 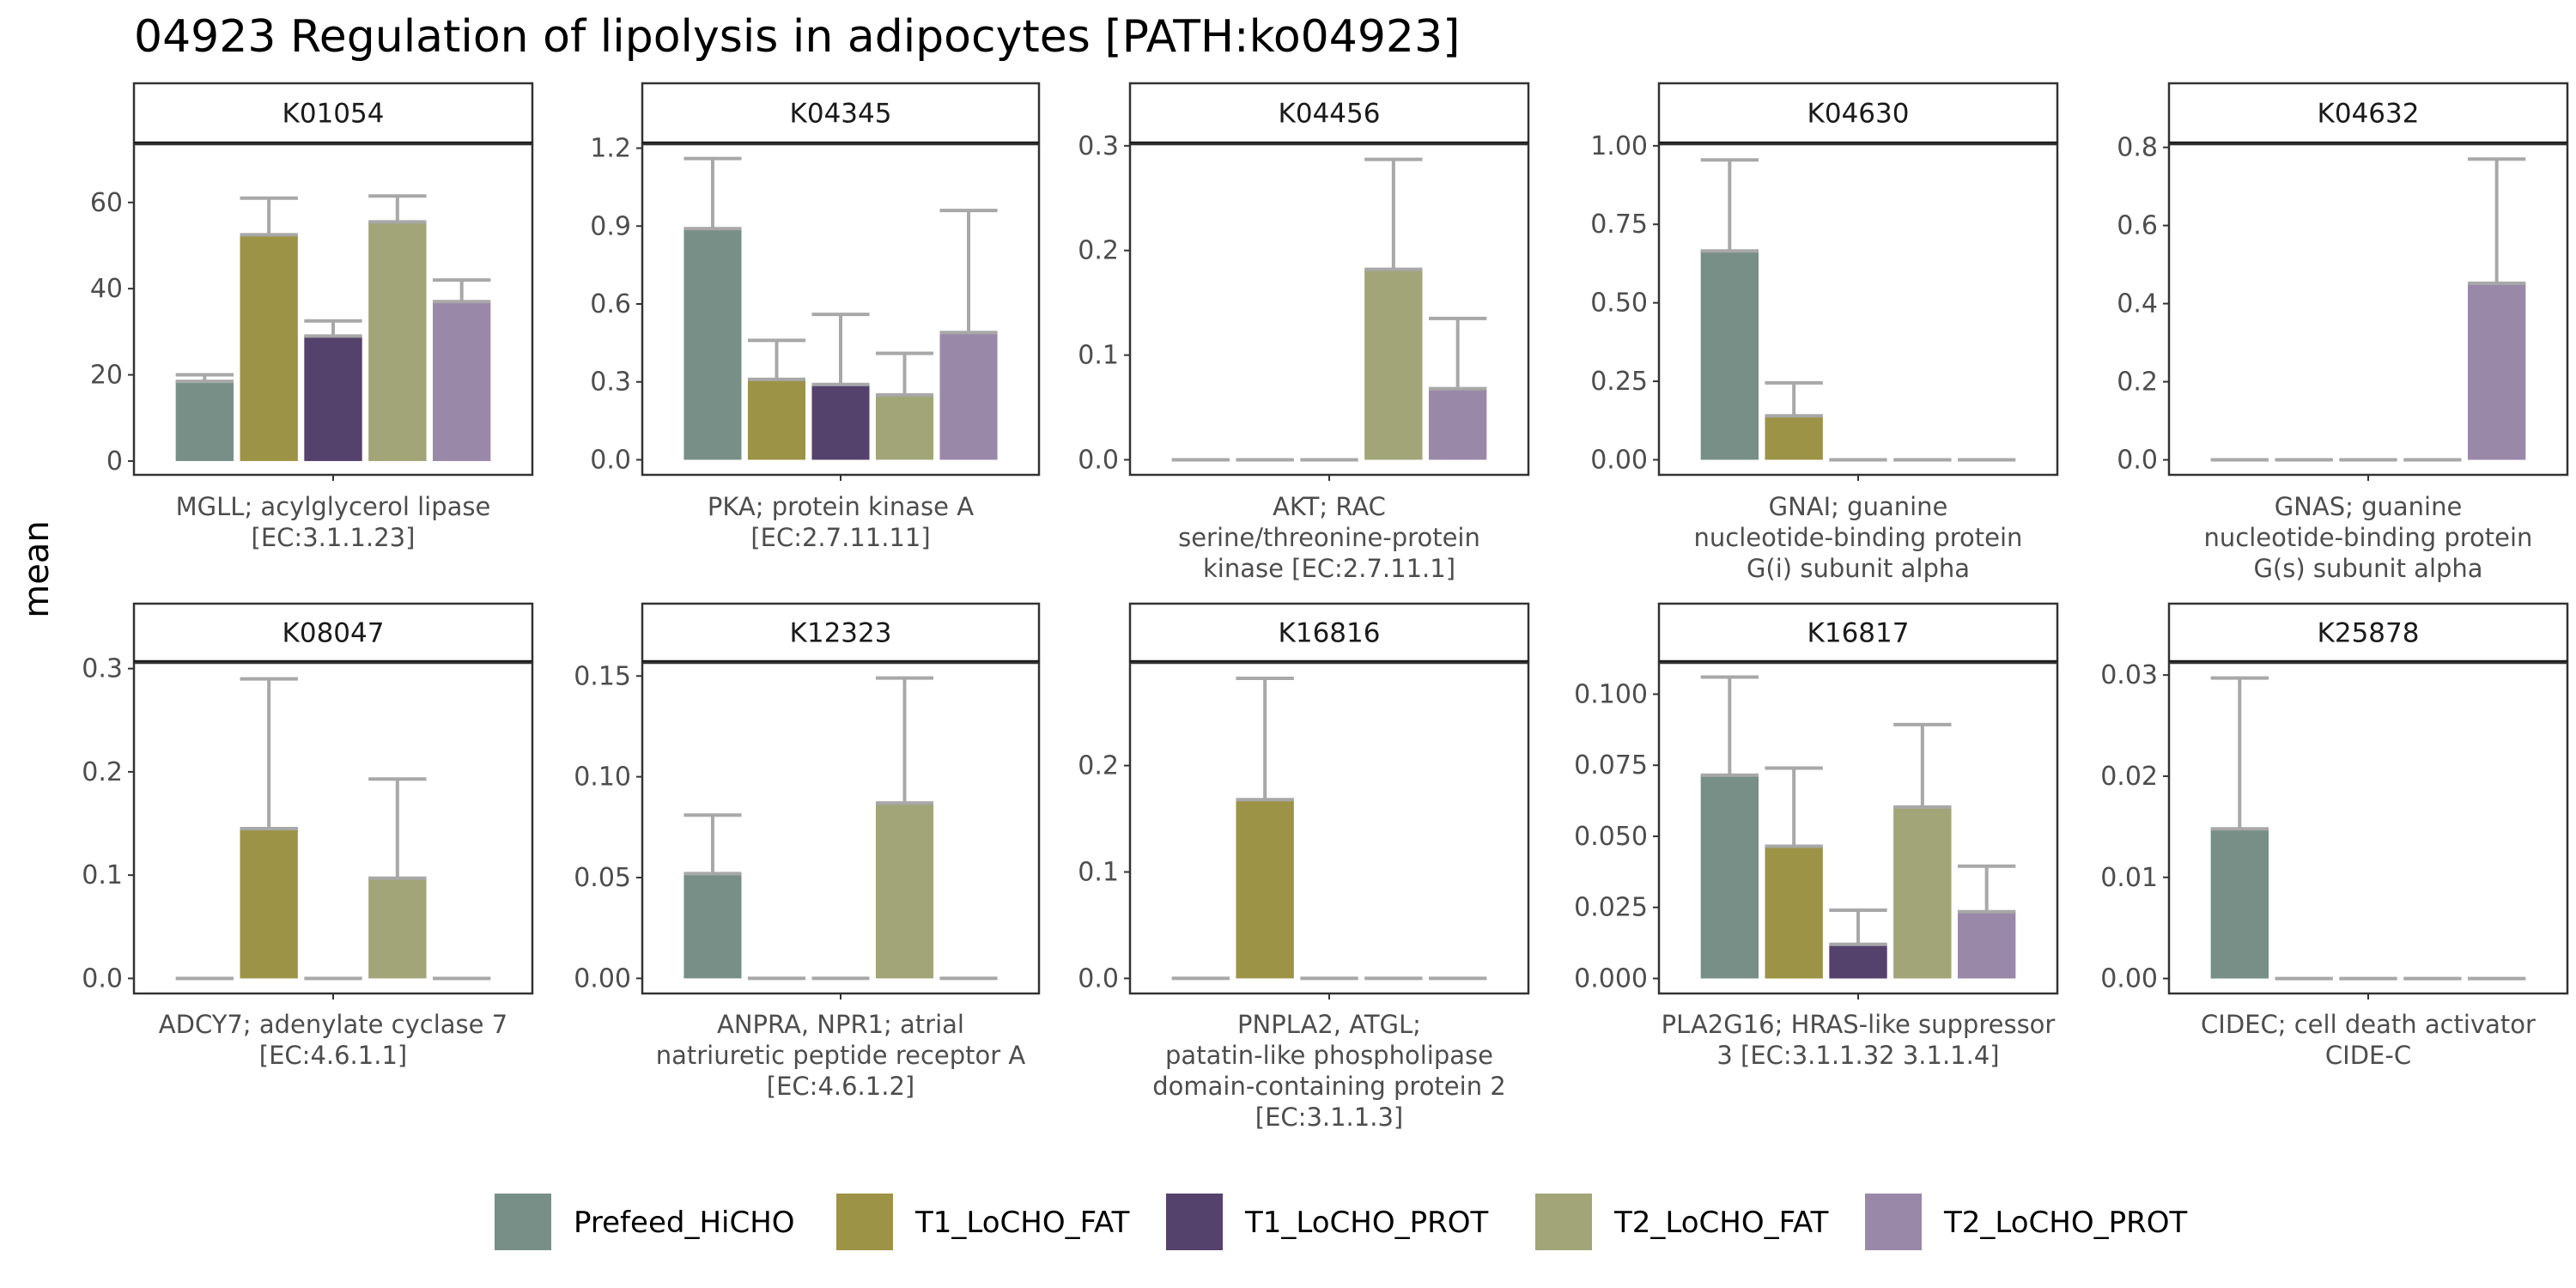 What do you see at coordinates (602, 676) in the screenshot?
I see `y-tick-label: 0.15` at bounding box center [602, 676].